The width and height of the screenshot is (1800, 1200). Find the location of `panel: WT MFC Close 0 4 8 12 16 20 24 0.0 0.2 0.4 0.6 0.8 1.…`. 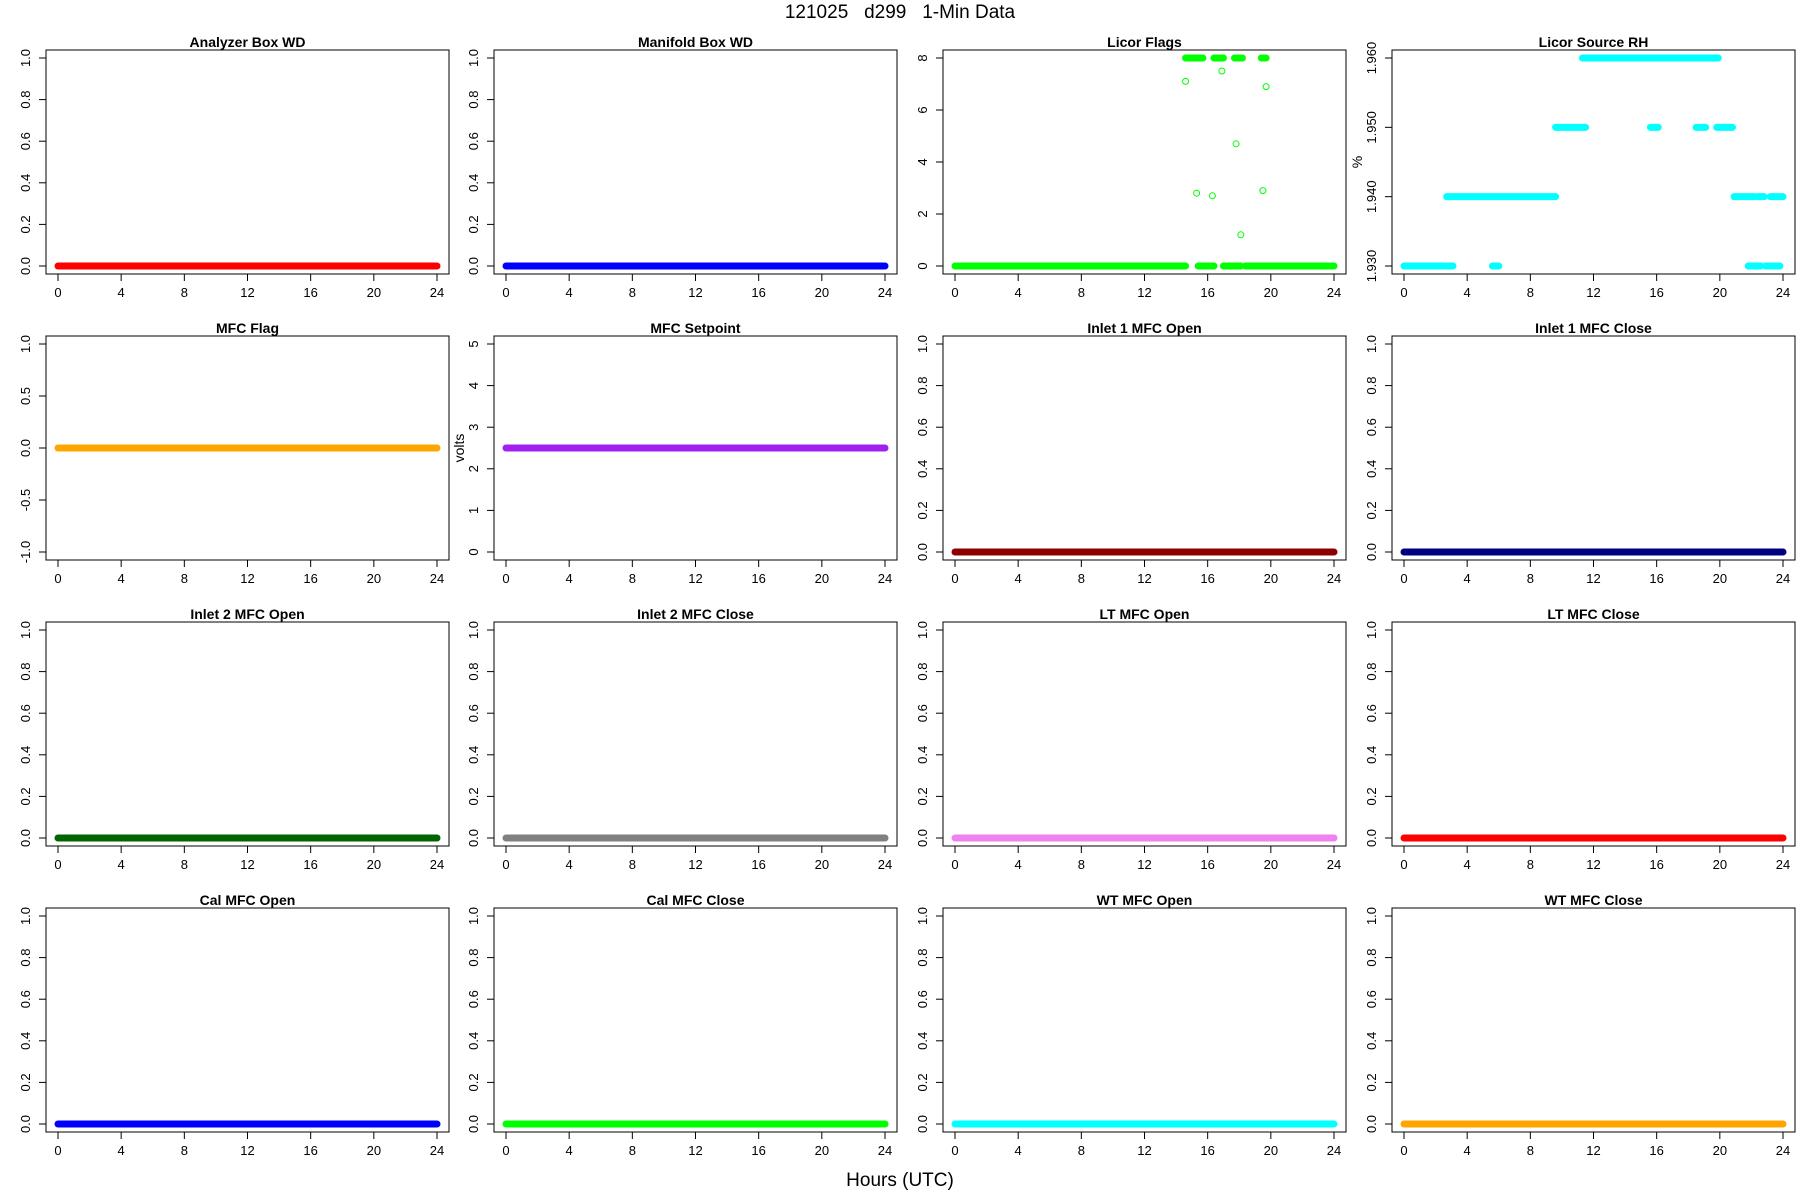

panel: WT MFC Close 0 4 8 12 16 20 24 0.0 0.2 0.4 0.6 0.8 1.… is located at coordinates (1580, 1025).